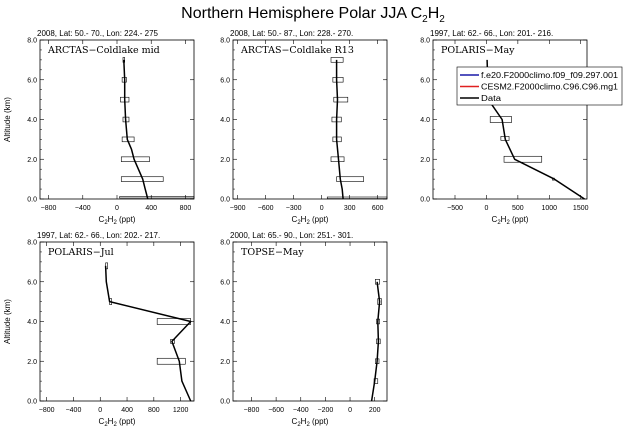  What do you see at coordinates (181, 410) in the screenshot?
I see `x-tick-label: 1200` at bounding box center [181, 410].